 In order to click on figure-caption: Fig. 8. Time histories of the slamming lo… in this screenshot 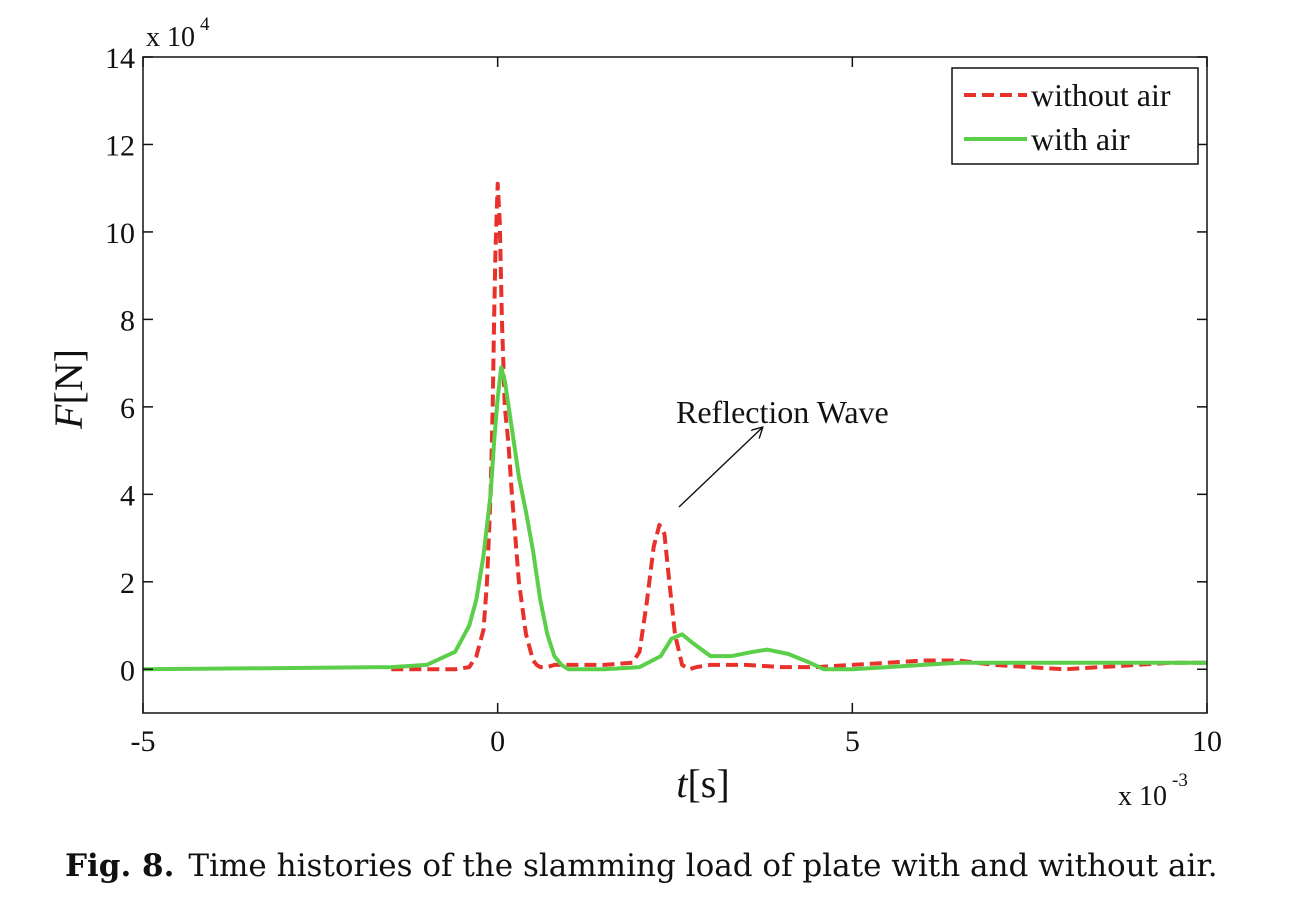, I will do `click(651, 866)`.